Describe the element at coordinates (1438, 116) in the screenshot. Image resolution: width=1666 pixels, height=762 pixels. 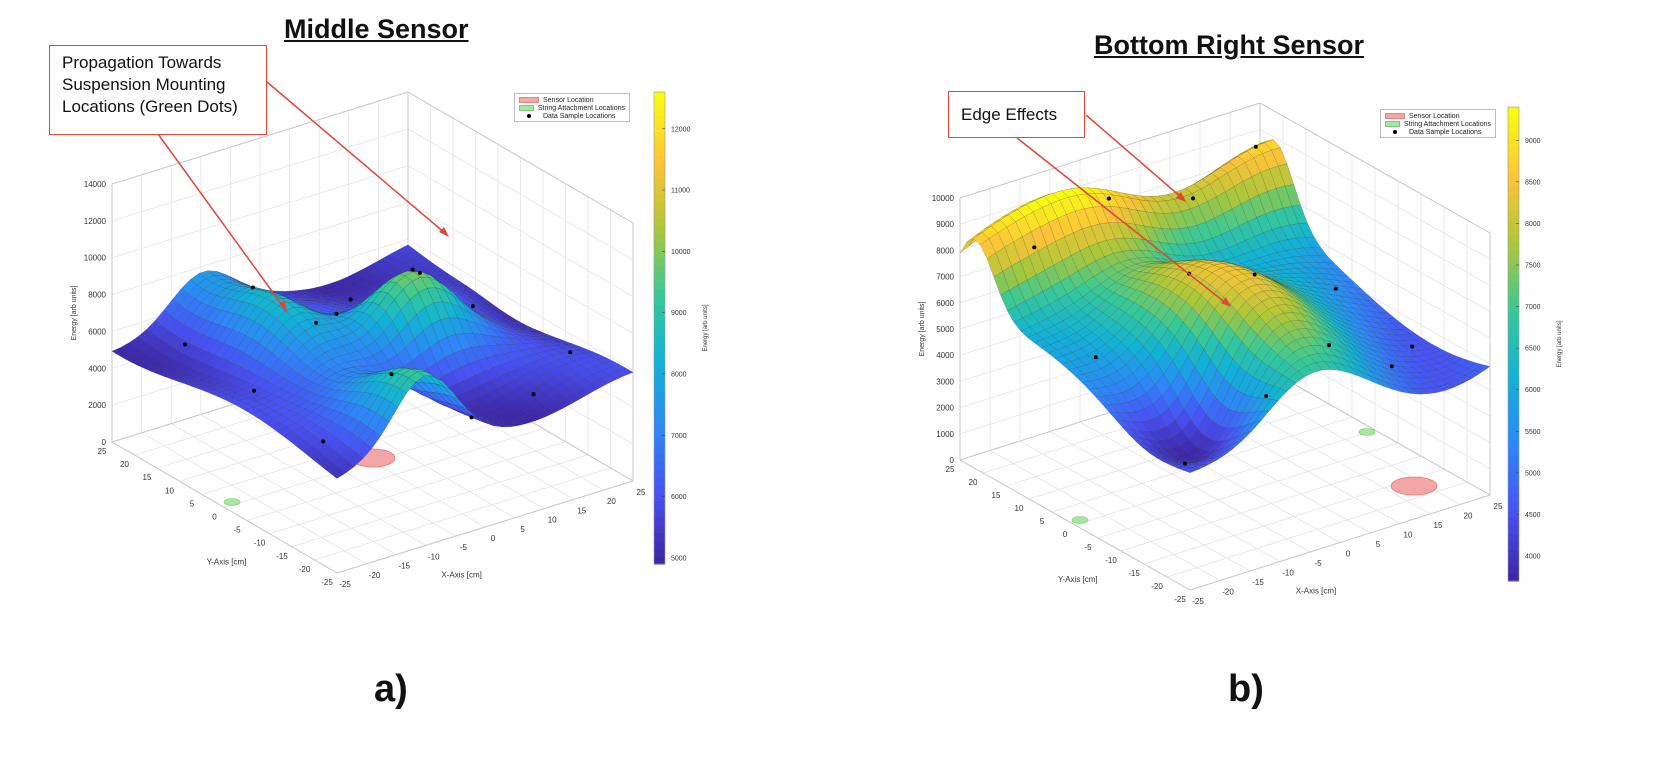
I see `legend-item: Sensor Location` at that location.